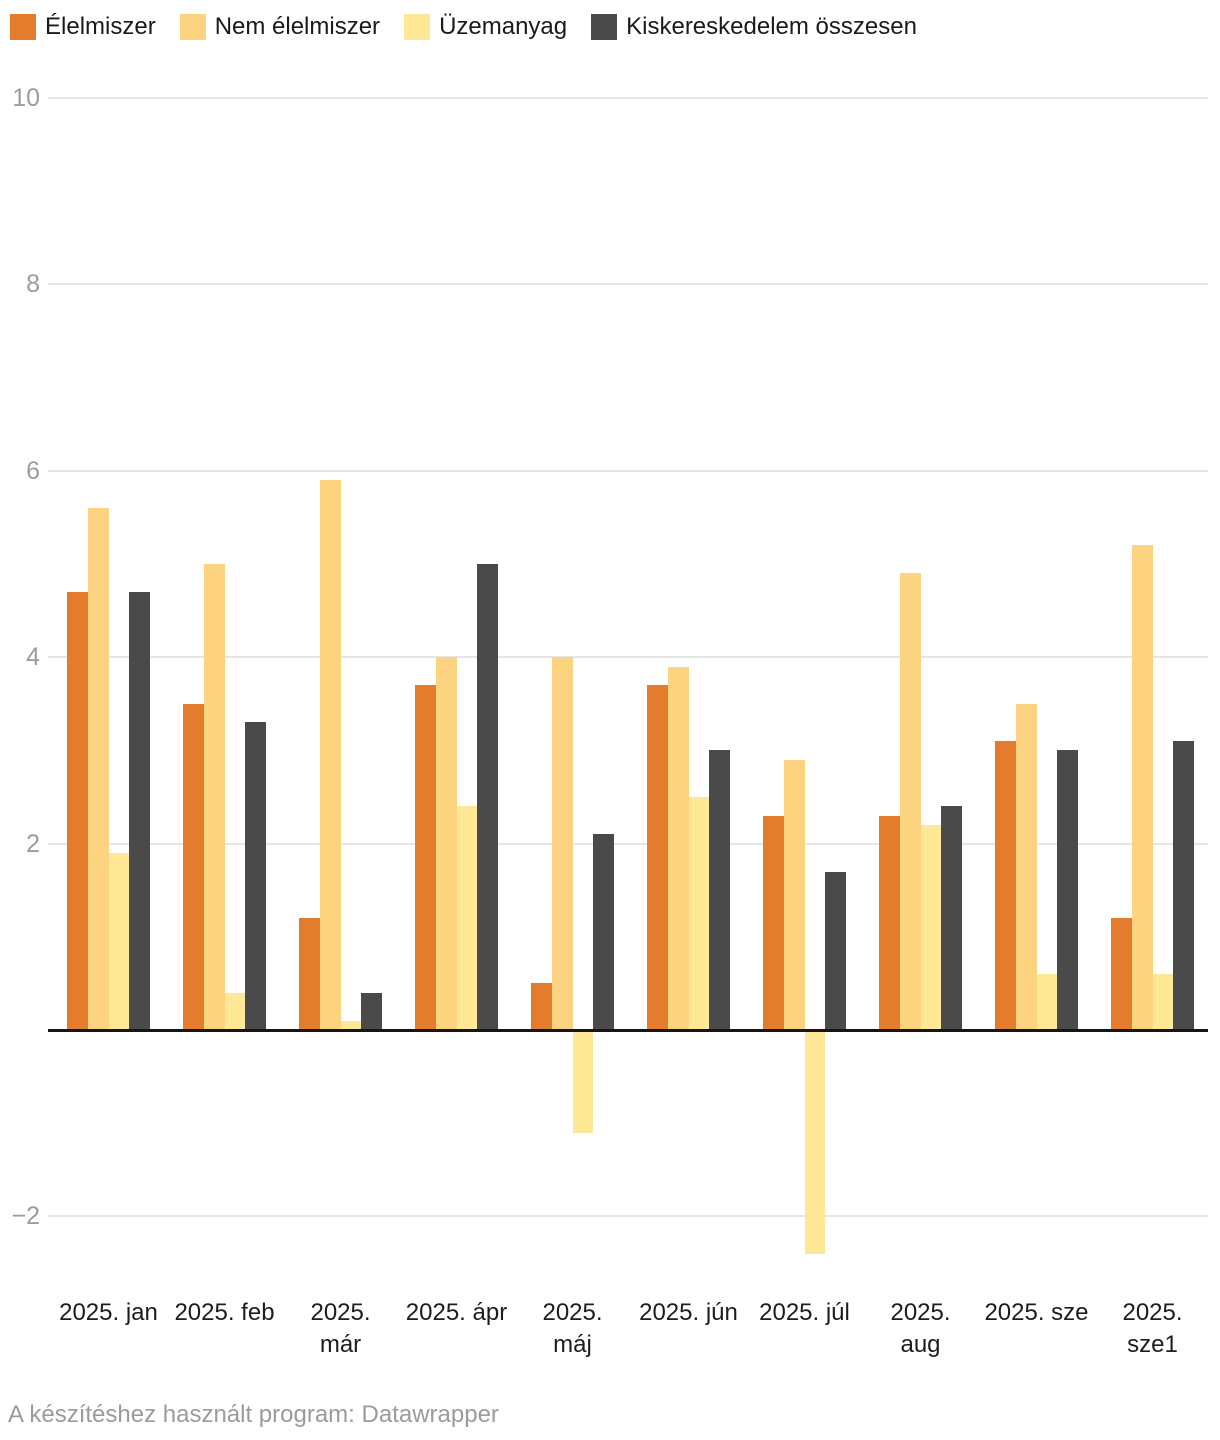 This screenshot has width=1220, height=1440. I want to click on x-axis-tick-line: 2025. júl, so click(804, 1312).